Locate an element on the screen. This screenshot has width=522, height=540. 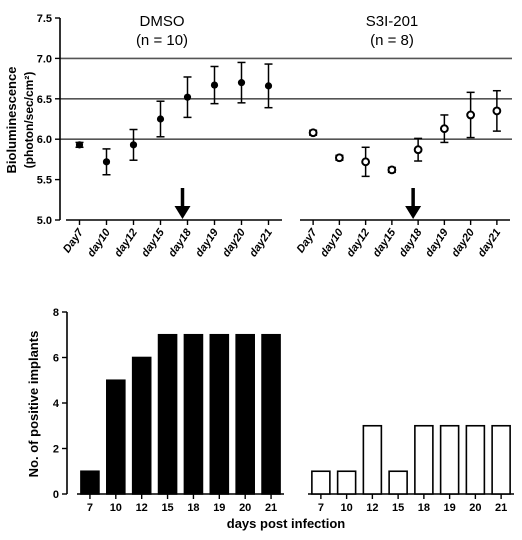
dmso-n-label: (n = 10) is located at coordinates (162, 40).